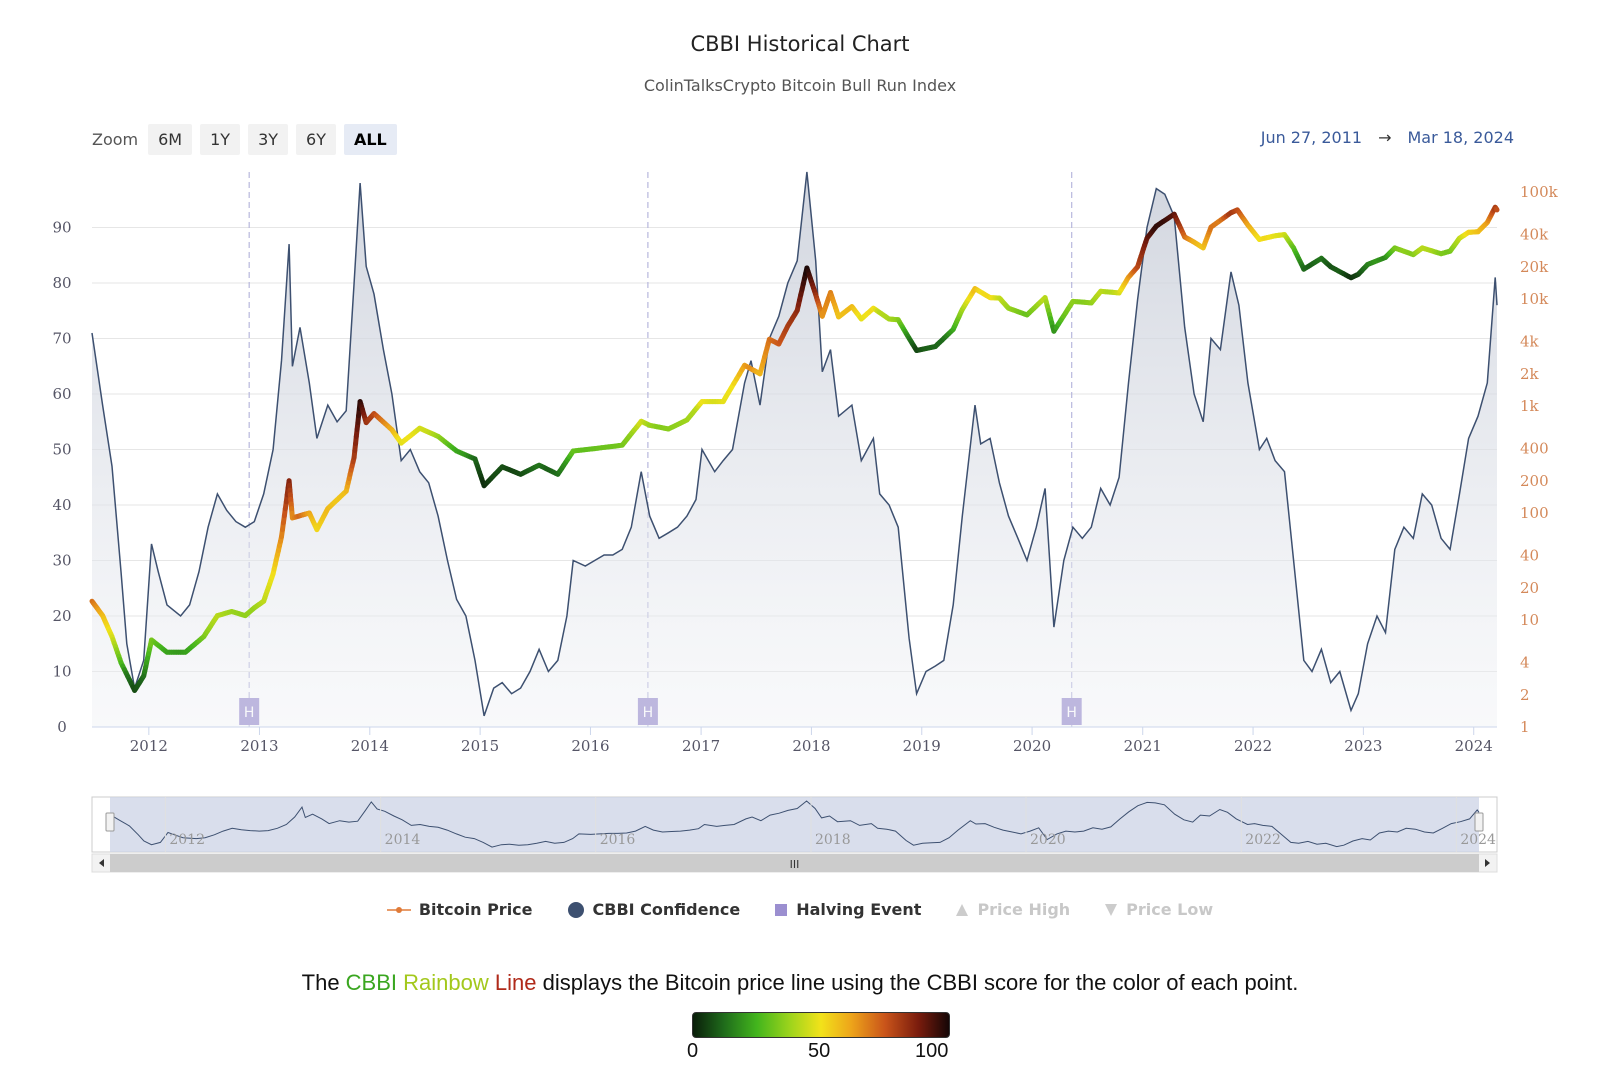  What do you see at coordinates (819, 1051) in the screenshot?
I see `colorbar-mid-label: 50` at bounding box center [819, 1051].